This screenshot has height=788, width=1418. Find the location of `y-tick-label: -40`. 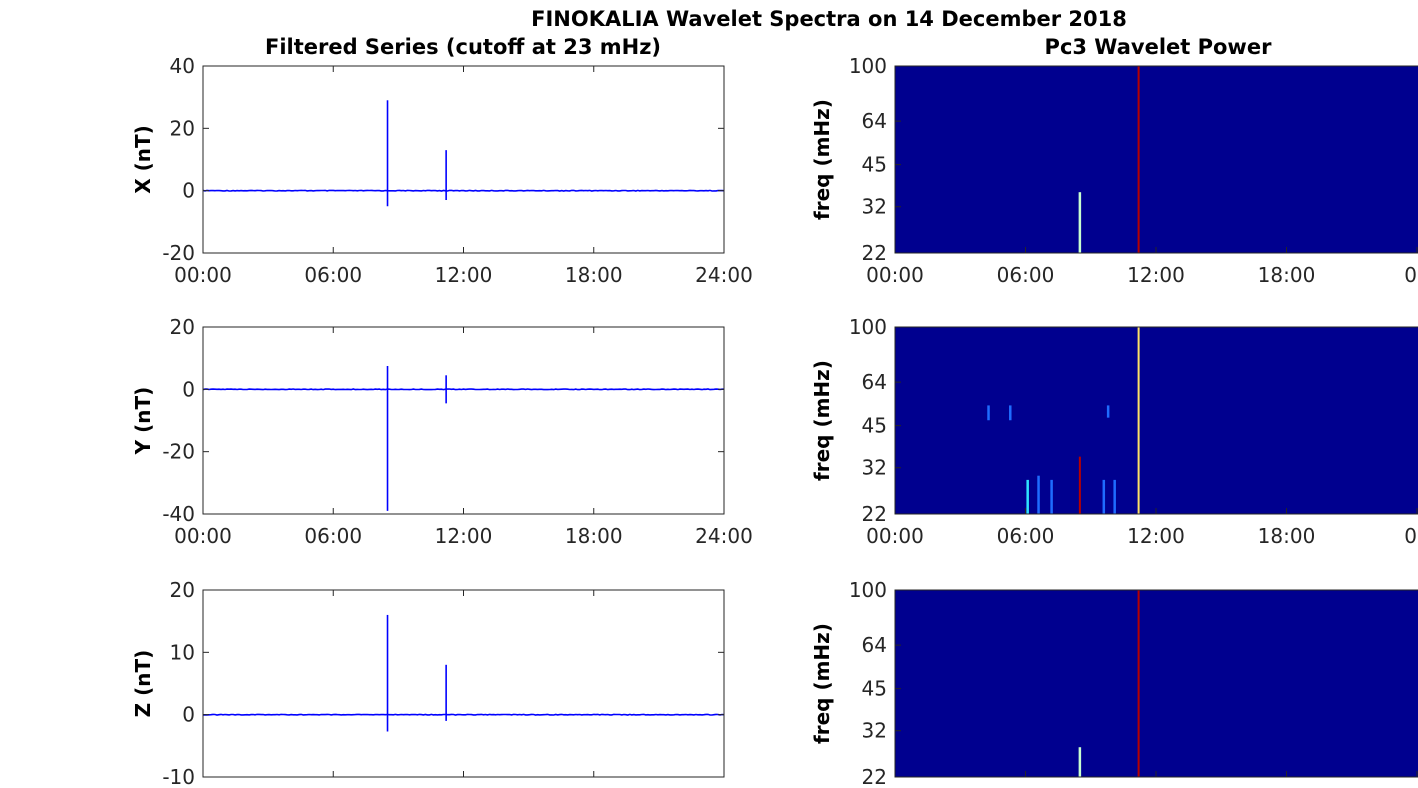

y-tick-label: -40 is located at coordinates (178, 514).